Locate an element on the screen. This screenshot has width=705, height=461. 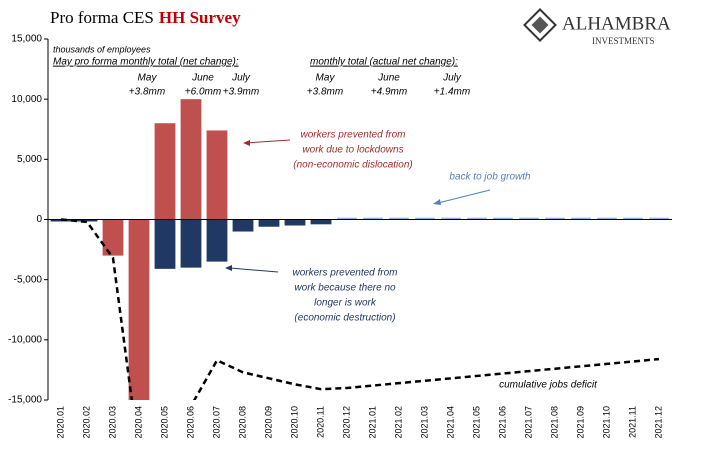
proforma-change: +6.0mm is located at coordinates (203, 92).